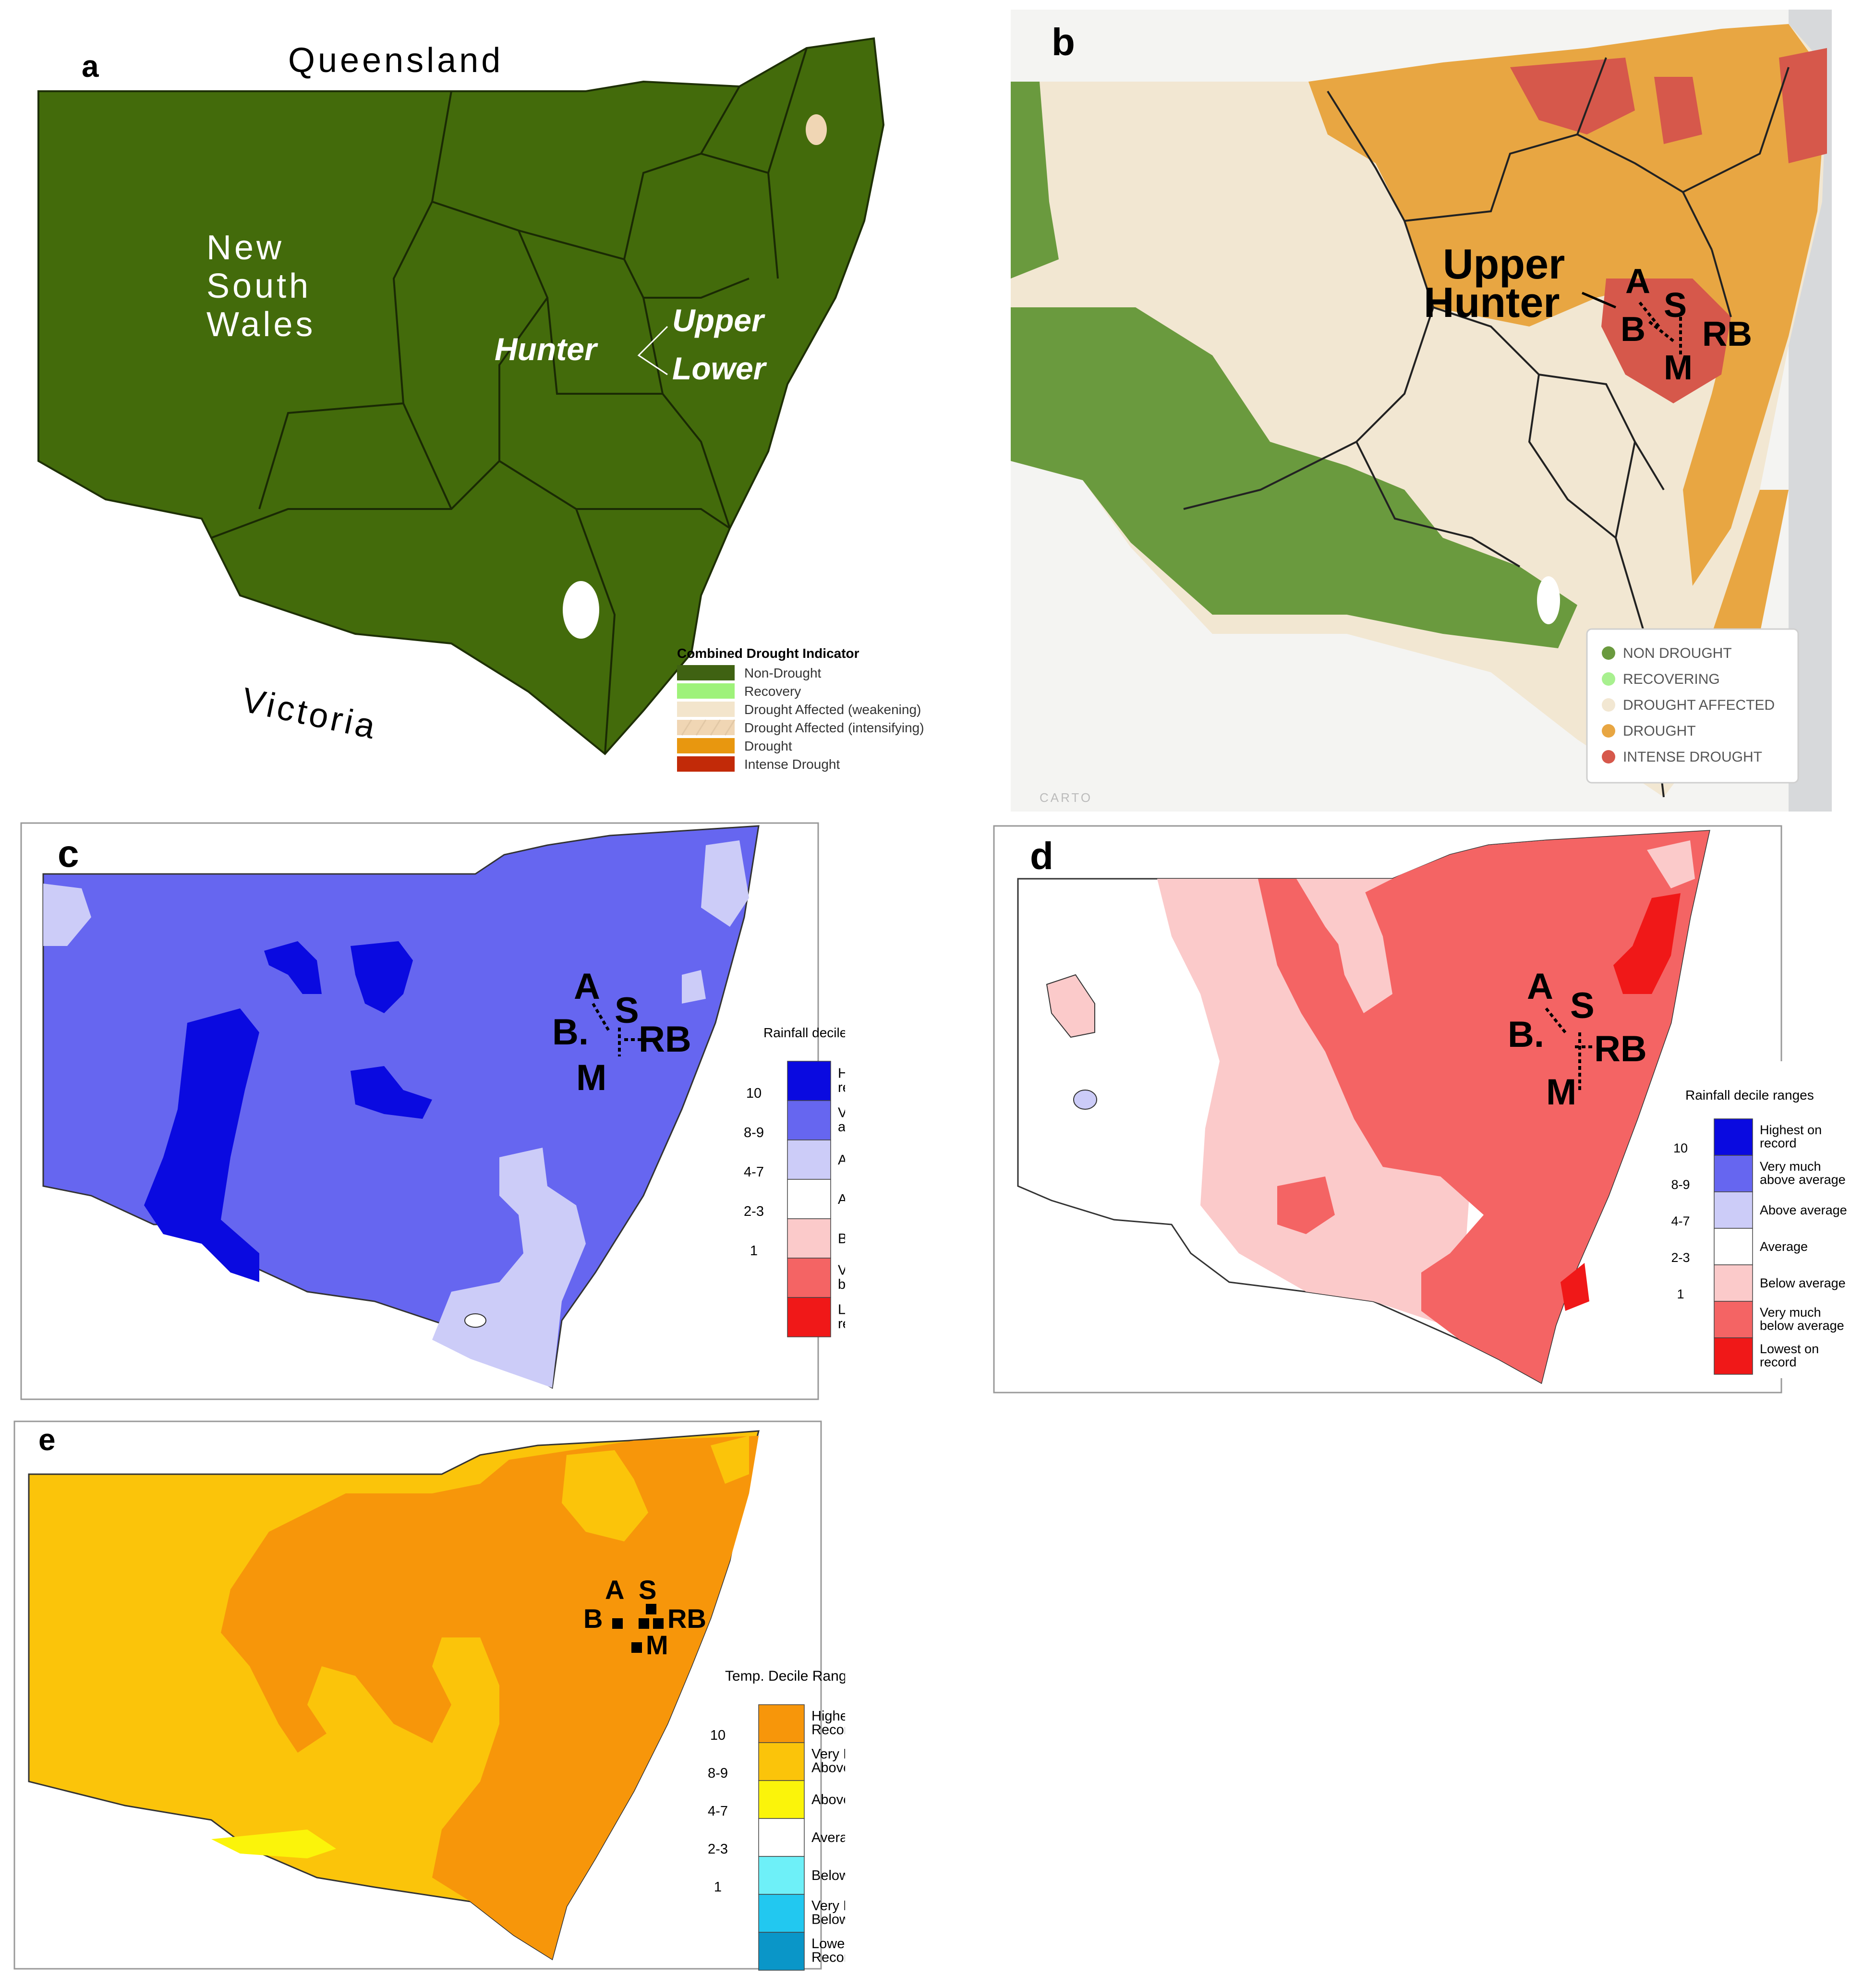 This screenshot has width=1851, height=1988. Describe the element at coordinates (593, 1619) in the screenshot. I see `site-b-e: B` at that location.